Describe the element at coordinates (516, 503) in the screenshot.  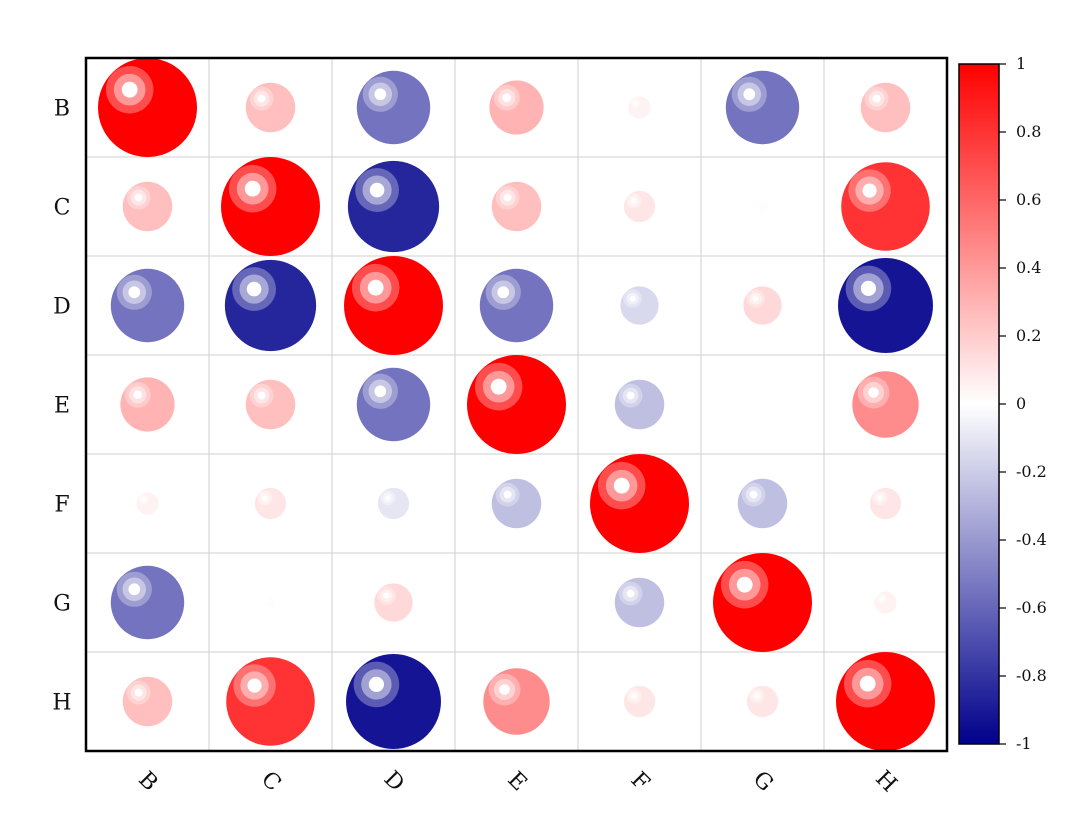
I see `bubble-F-E` at that location.